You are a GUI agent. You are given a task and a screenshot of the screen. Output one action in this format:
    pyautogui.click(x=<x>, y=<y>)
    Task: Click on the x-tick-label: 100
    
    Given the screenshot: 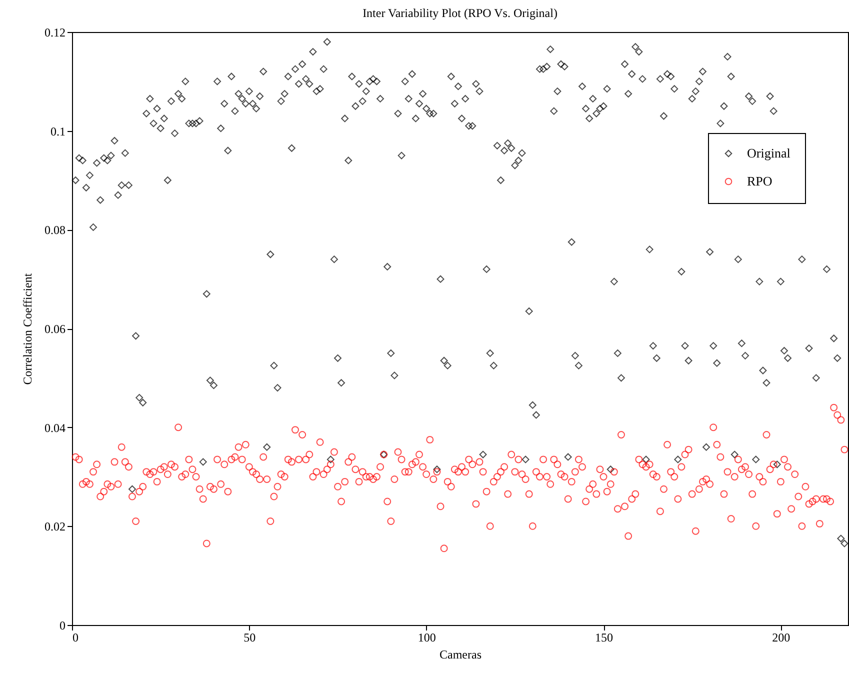 What is the action you would take?
    pyautogui.click(x=427, y=637)
    